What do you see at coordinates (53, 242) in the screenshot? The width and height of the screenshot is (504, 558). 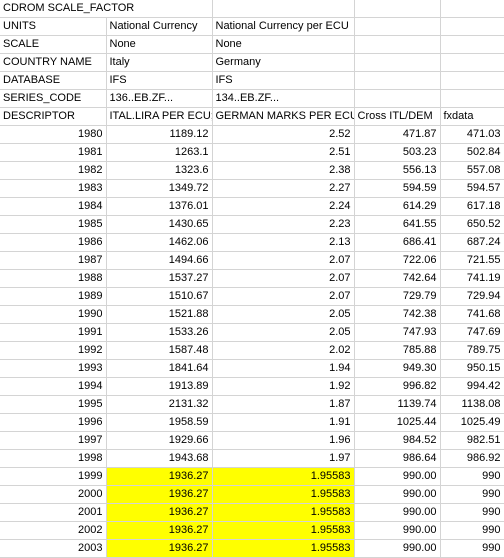 I see `year-cell: 1986` at bounding box center [53, 242].